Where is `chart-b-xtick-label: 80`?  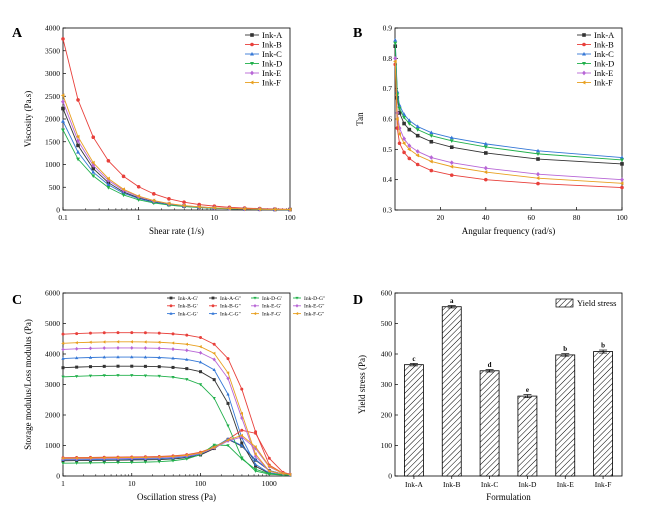
chart-b-xtick-label: 80 is located at coordinates (577, 217).